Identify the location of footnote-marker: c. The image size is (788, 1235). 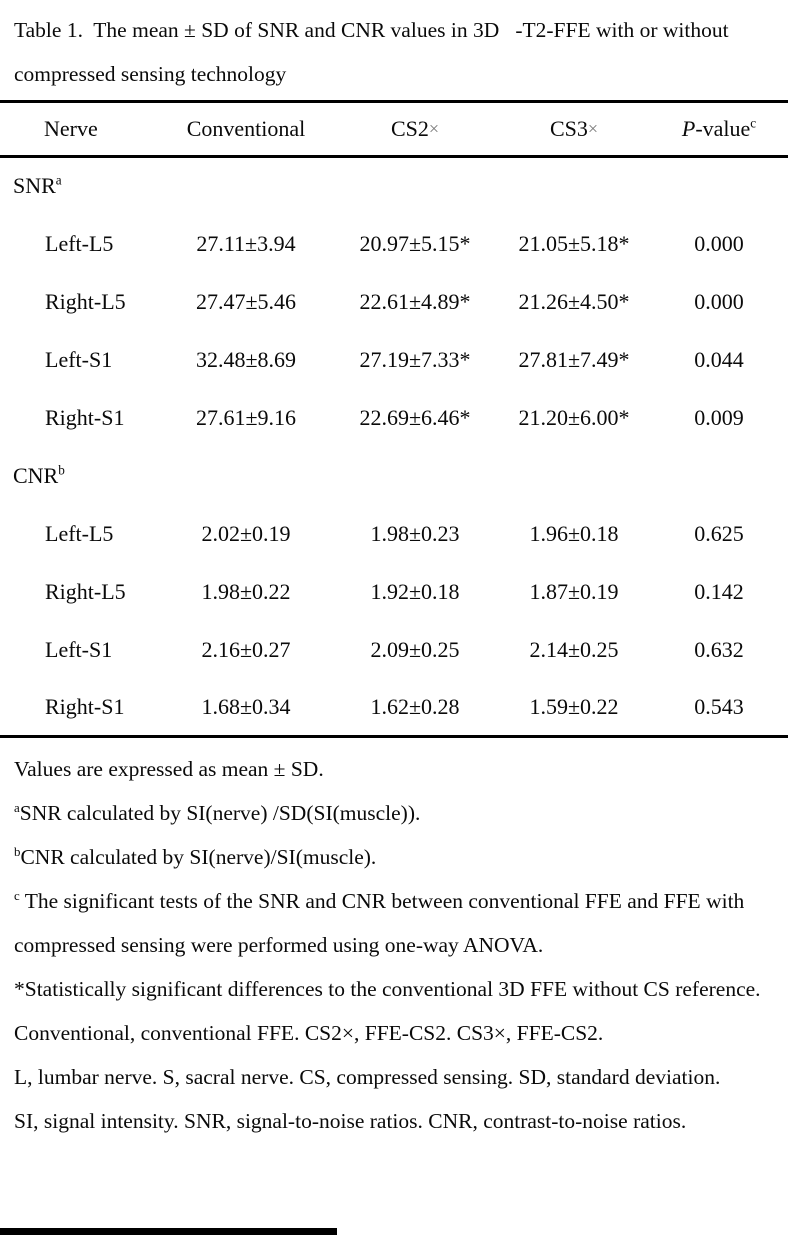
(17, 895).